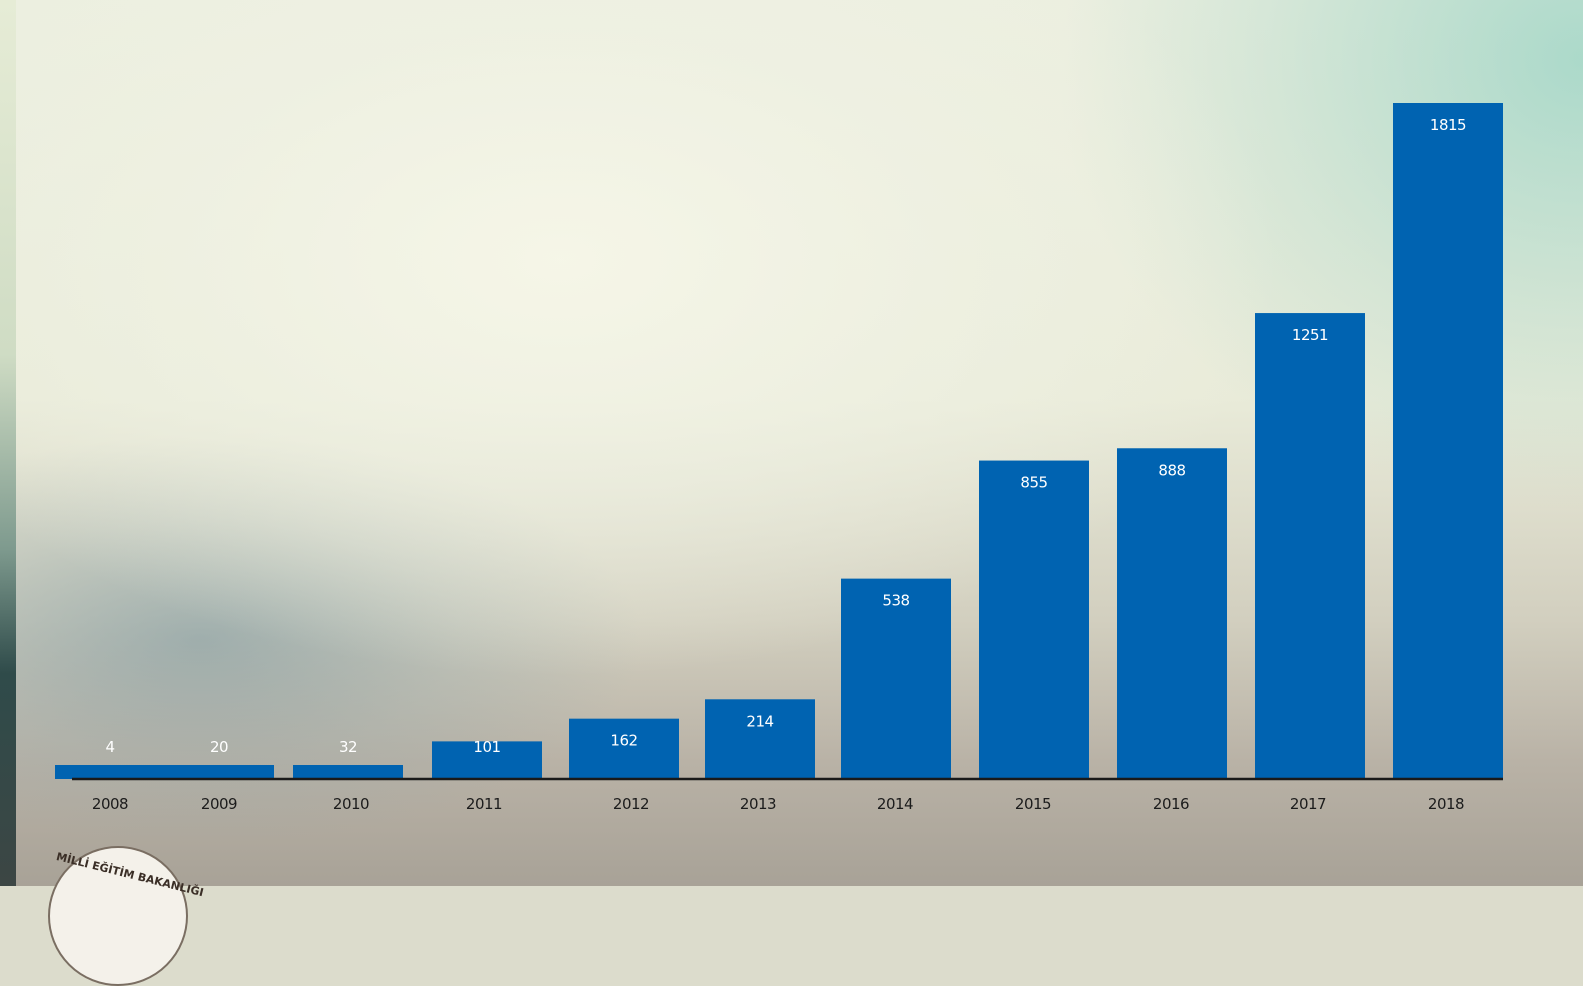 The width and height of the screenshot is (1583, 986). Describe the element at coordinates (484, 804) in the screenshot. I see `tick-label-2011: 2011` at that location.